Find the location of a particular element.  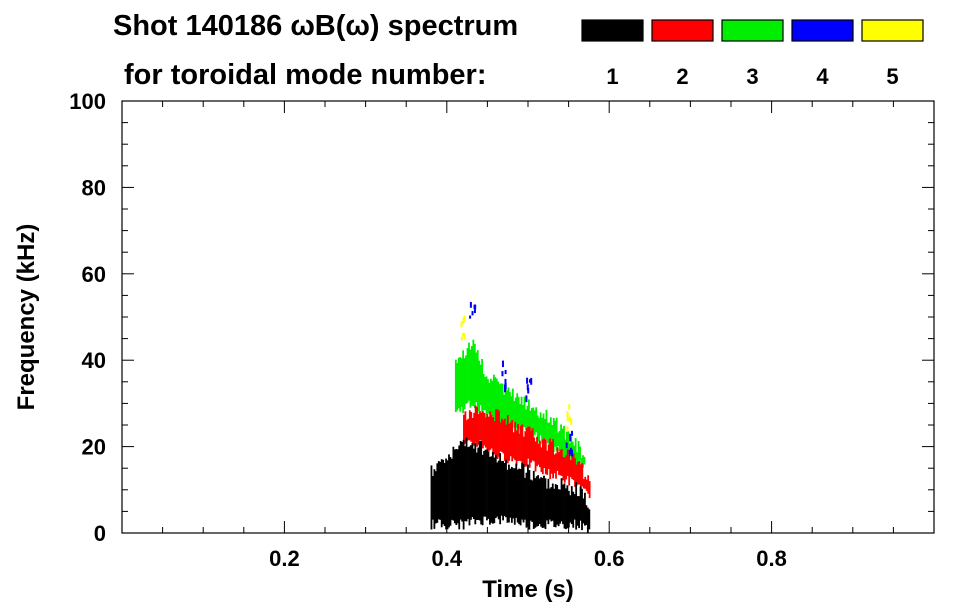

y-tick-label: 80 is located at coordinates (94, 187).